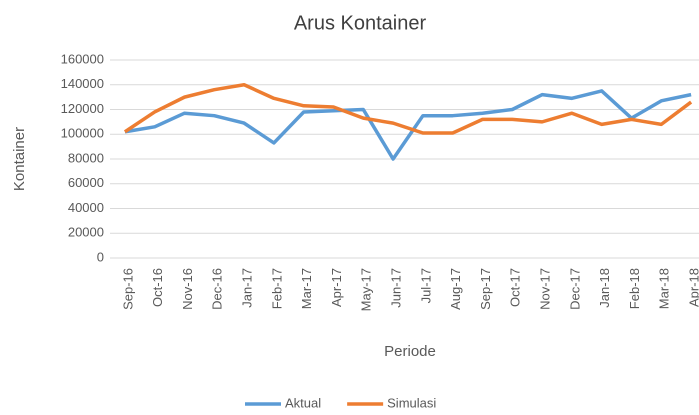  Describe the element at coordinates (336, 287) in the screenshot. I see `x-tick-label: Apr-17` at that location.